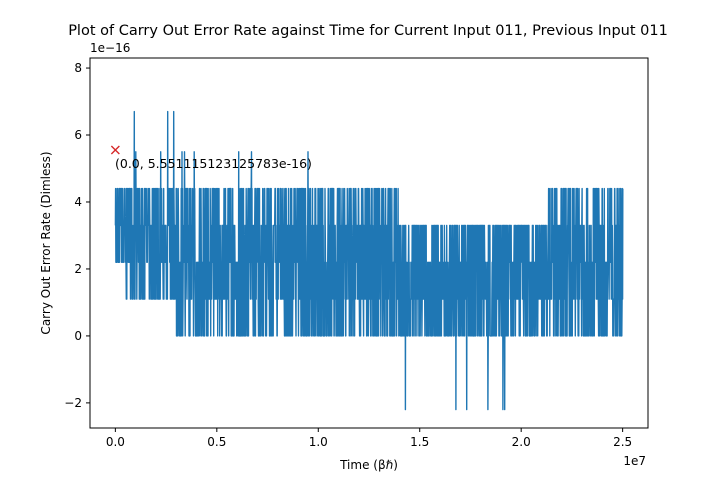 The width and height of the screenshot is (720, 480). What do you see at coordinates (110, 48) in the screenshot?
I see `y-offset-label: 1e−16` at bounding box center [110, 48].